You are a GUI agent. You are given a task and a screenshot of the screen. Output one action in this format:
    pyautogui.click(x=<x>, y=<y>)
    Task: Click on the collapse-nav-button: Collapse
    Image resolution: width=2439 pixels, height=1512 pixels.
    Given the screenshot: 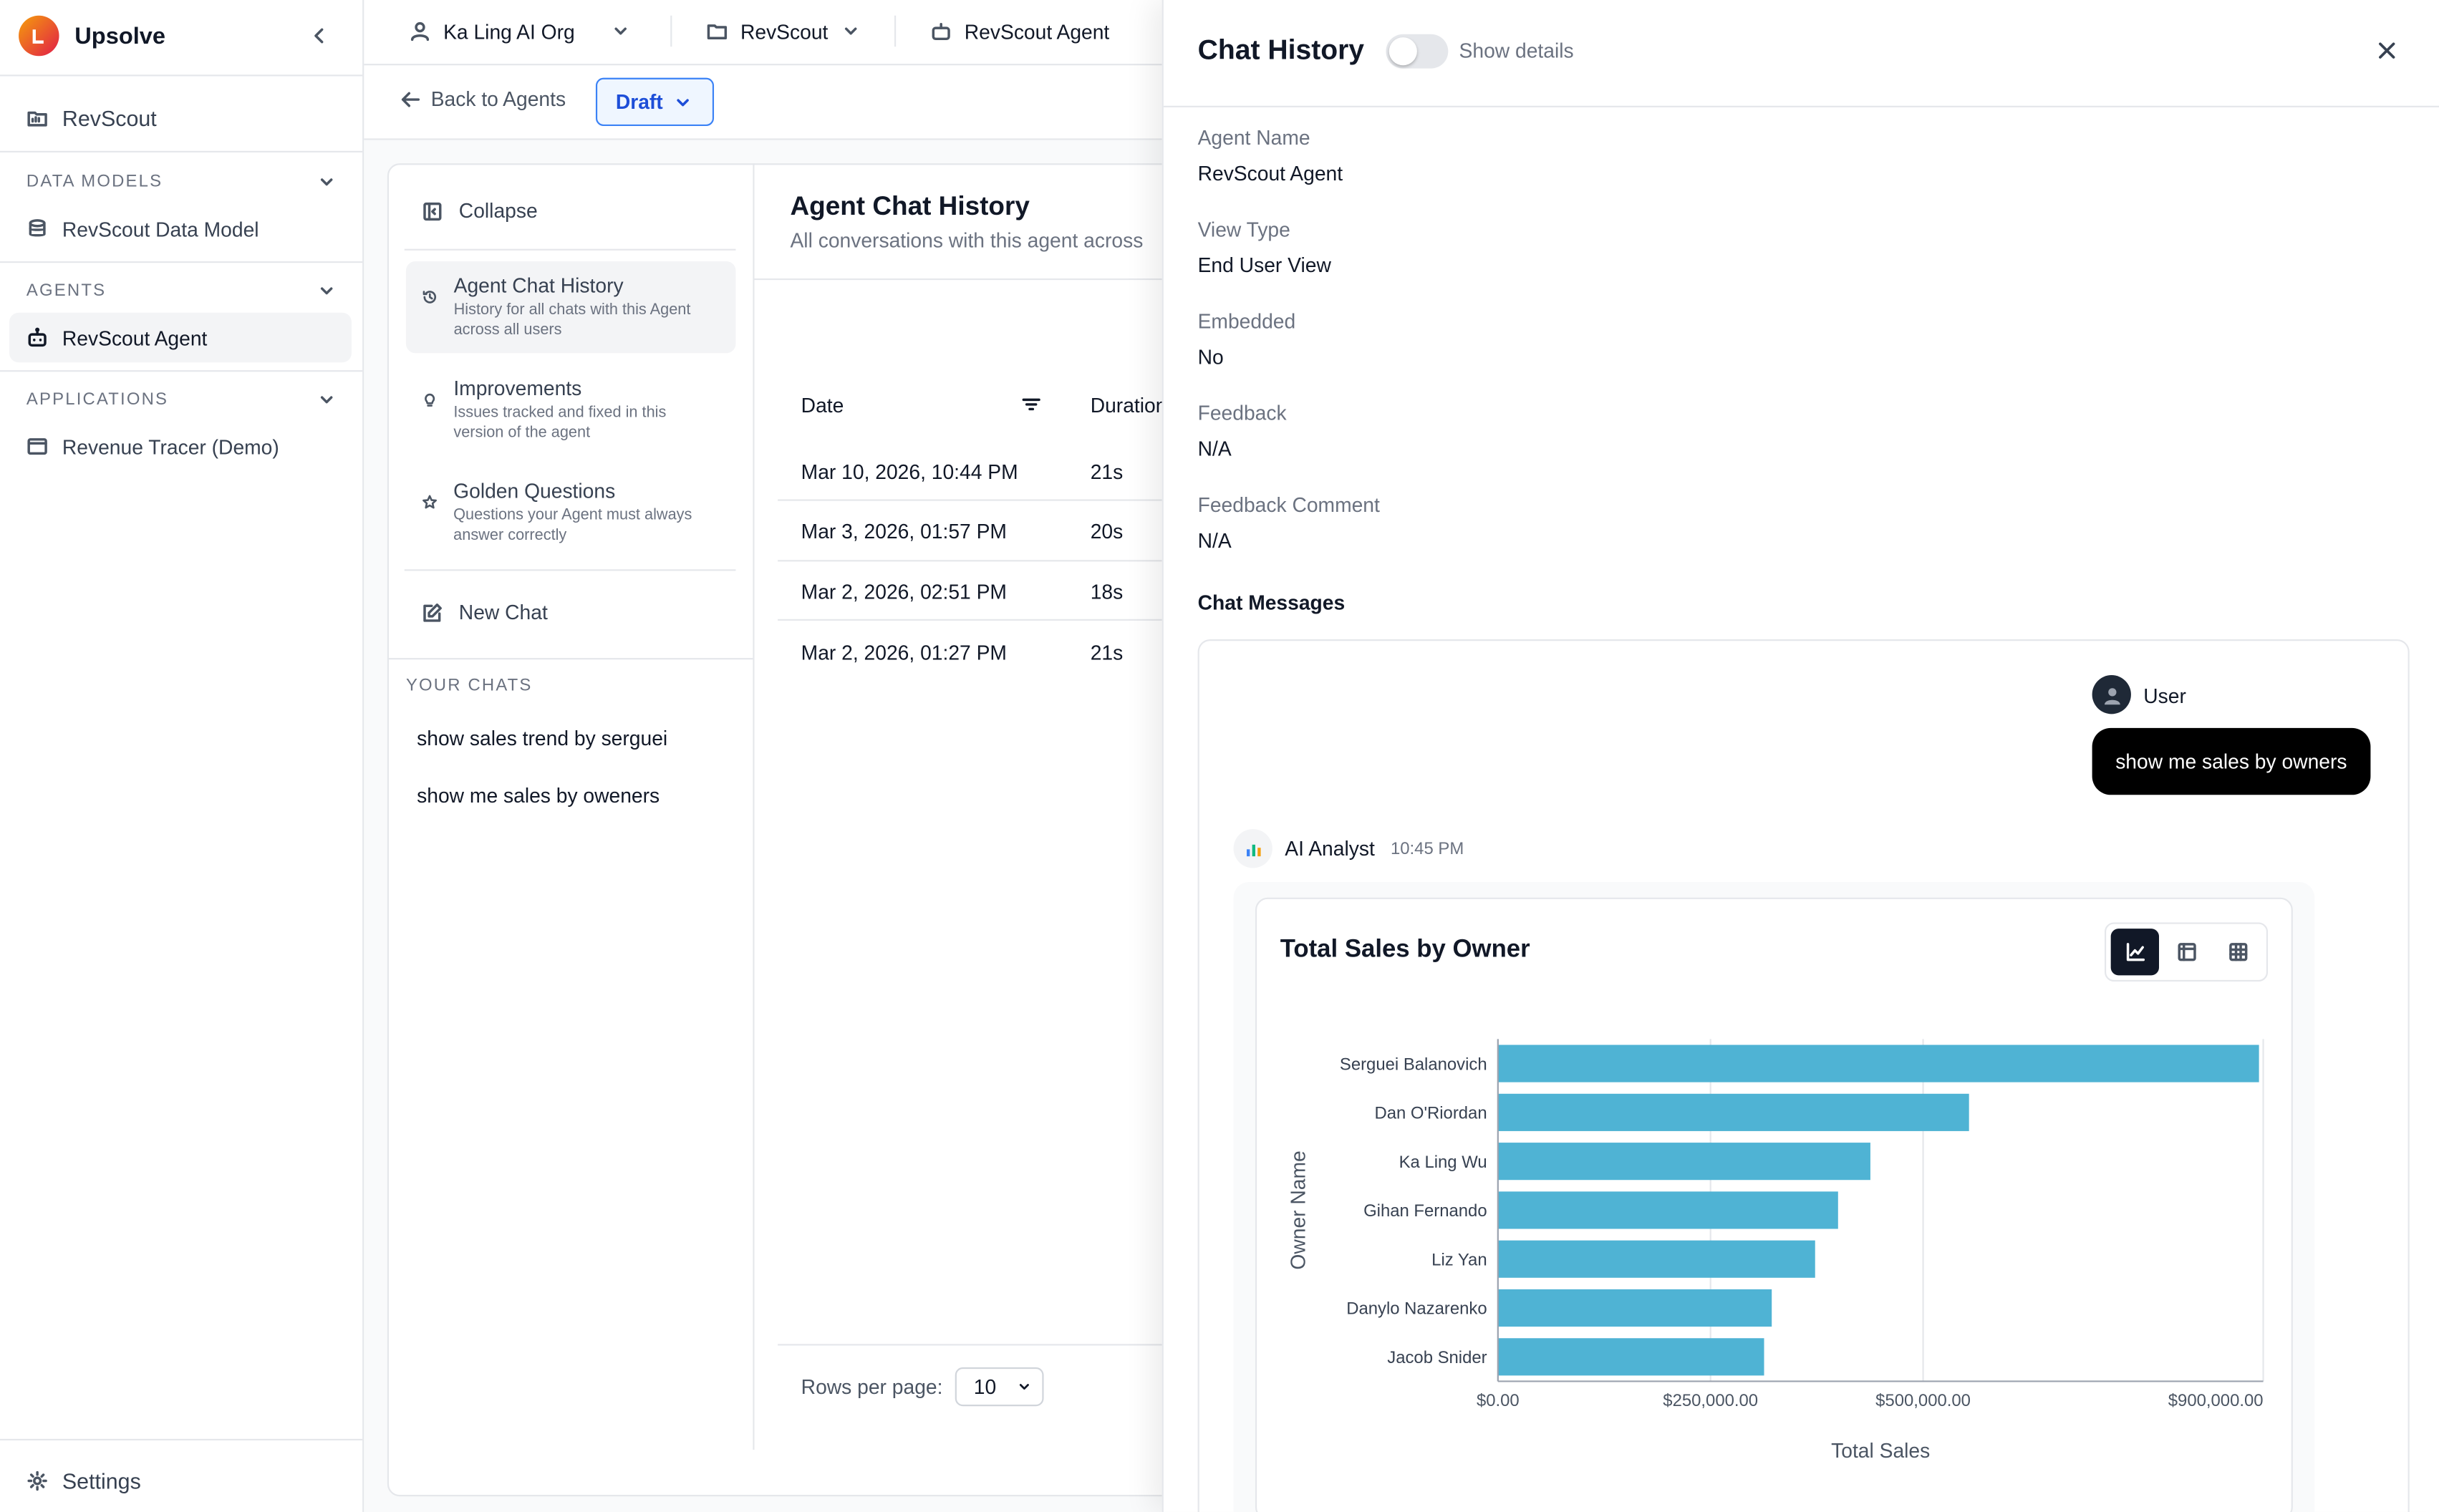 What is the action you would take?
    pyautogui.click(x=571, y=211)
    